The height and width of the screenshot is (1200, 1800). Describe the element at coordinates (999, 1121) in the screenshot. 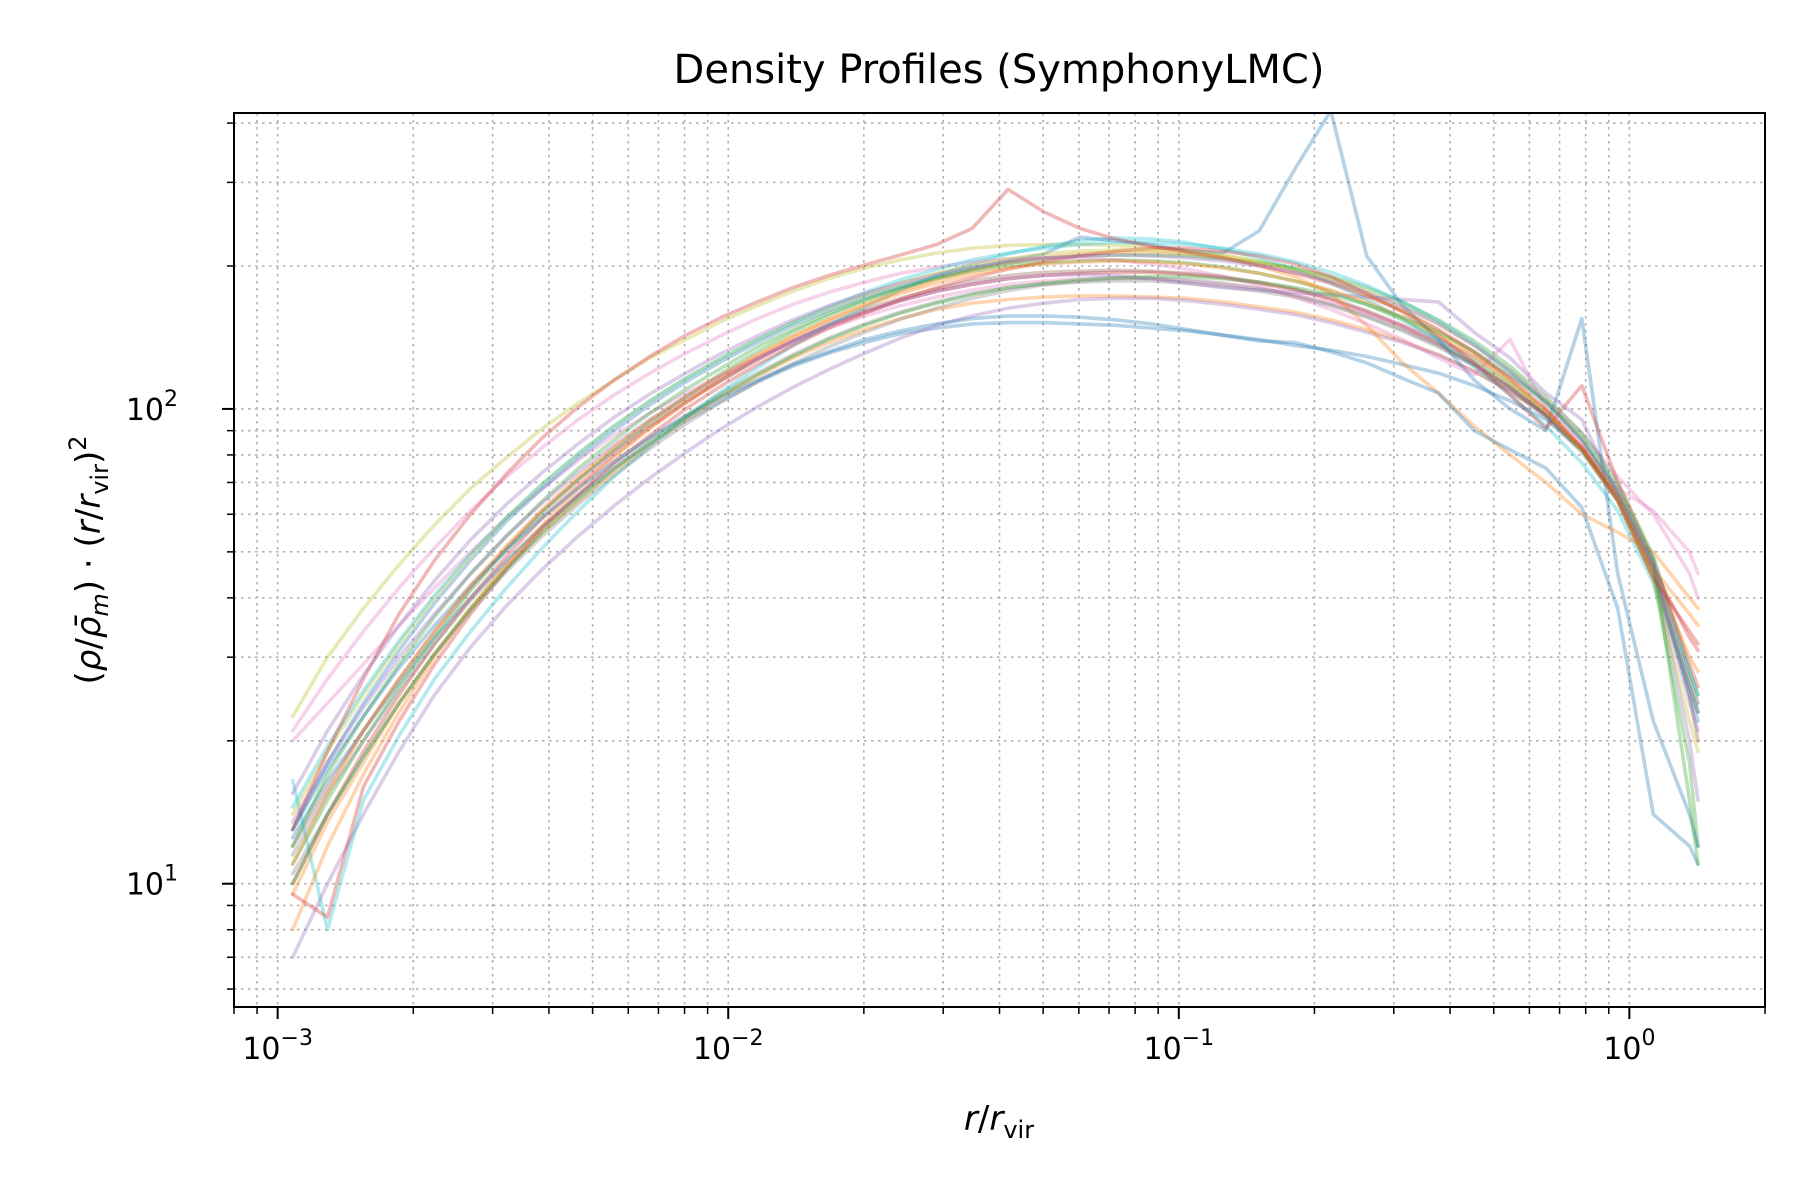

I see `x-axis-title: r/rvir` at that location.